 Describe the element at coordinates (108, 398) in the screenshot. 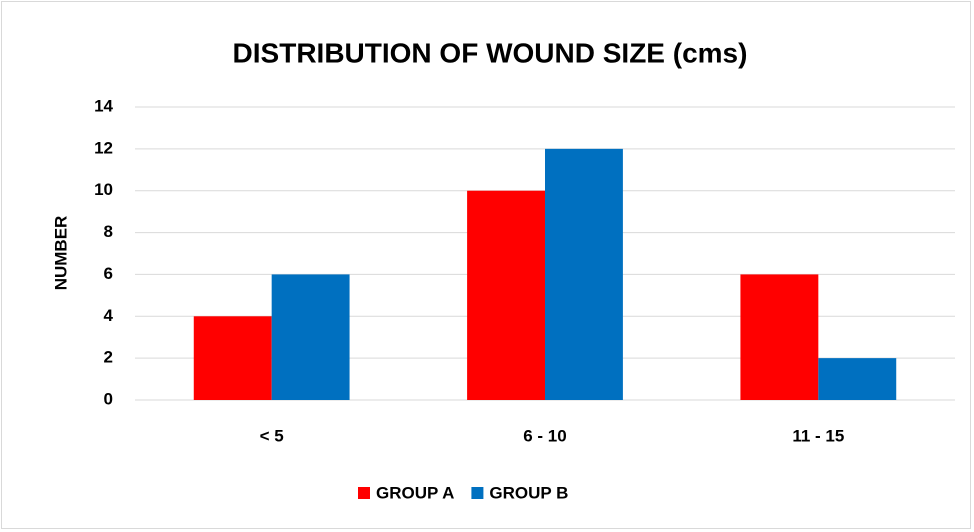

I see `y-tick-label: 0` at that location.